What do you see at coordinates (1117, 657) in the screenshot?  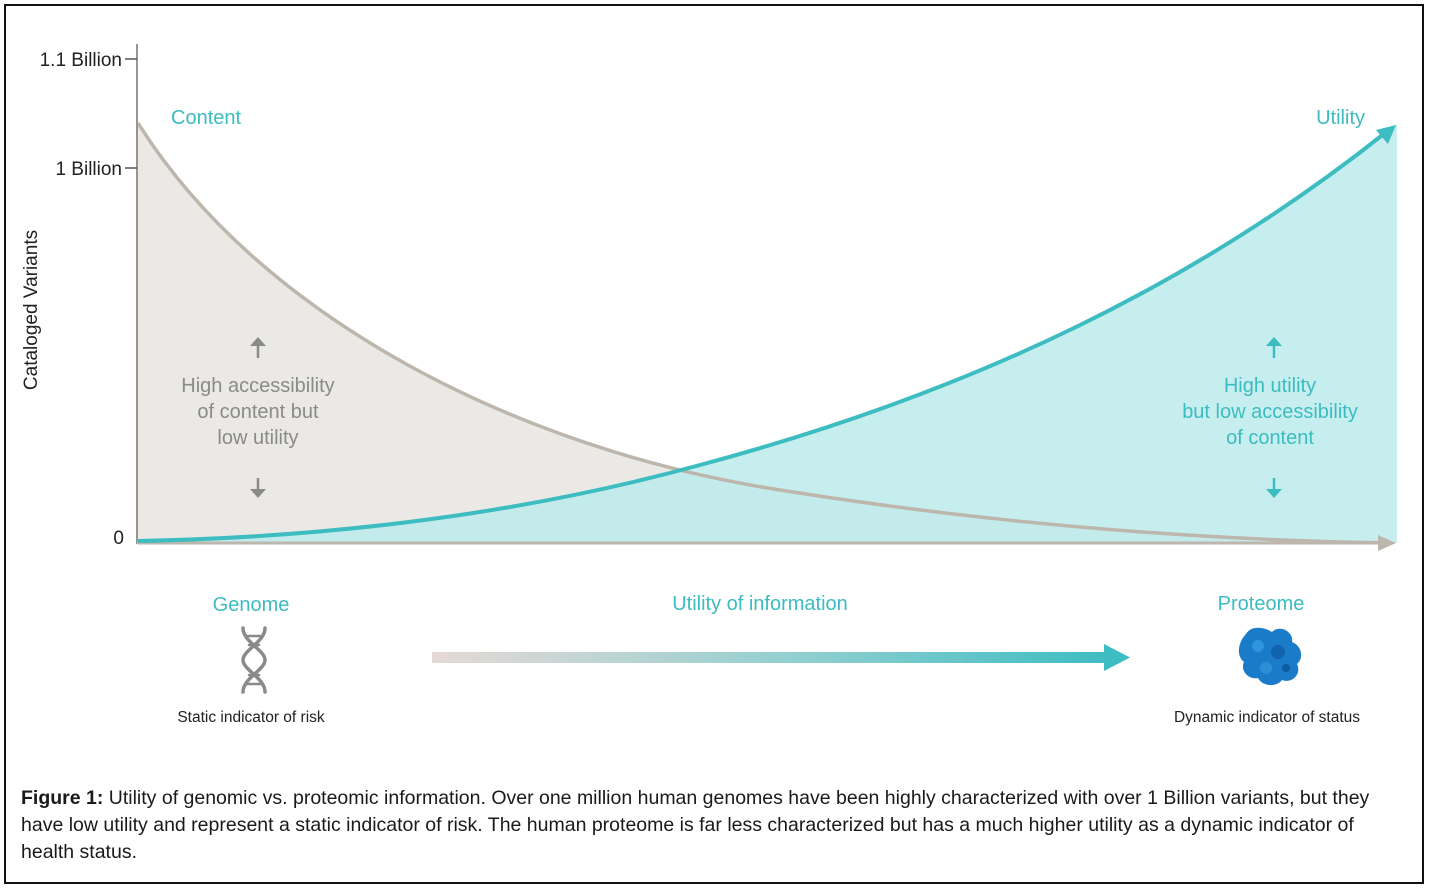 I see `gradient-arrow-head` at bounding box center [1117, 657].